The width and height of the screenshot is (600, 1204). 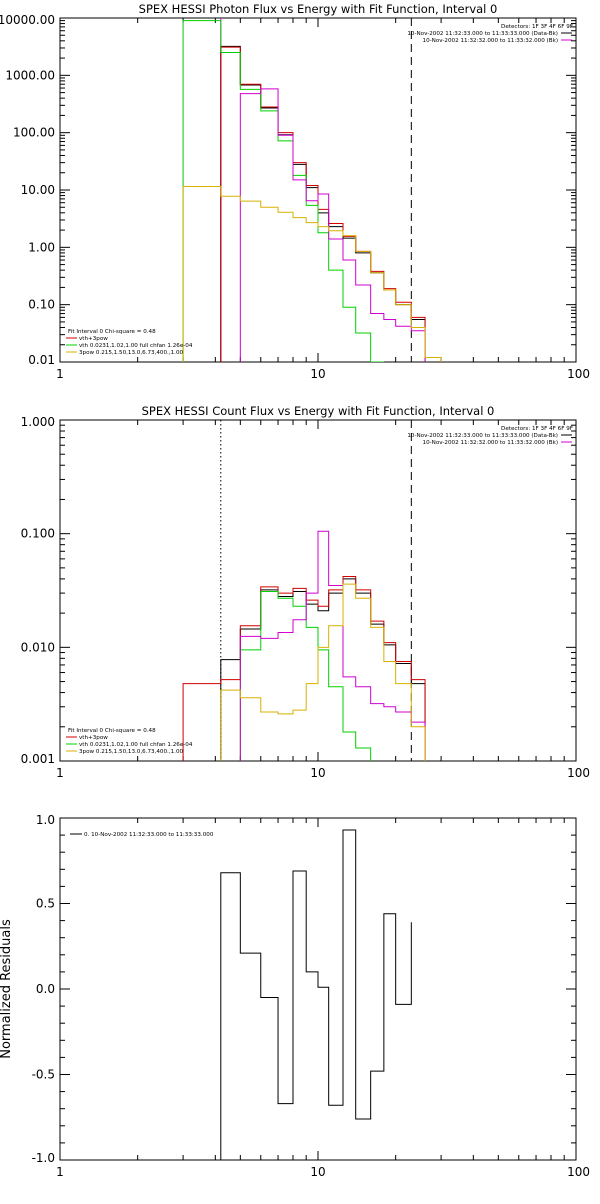 What do you see at coordinates (38, 422) in the screenshot?
I see `y-tick-label: 1.000` at bounding box center [38, 422].